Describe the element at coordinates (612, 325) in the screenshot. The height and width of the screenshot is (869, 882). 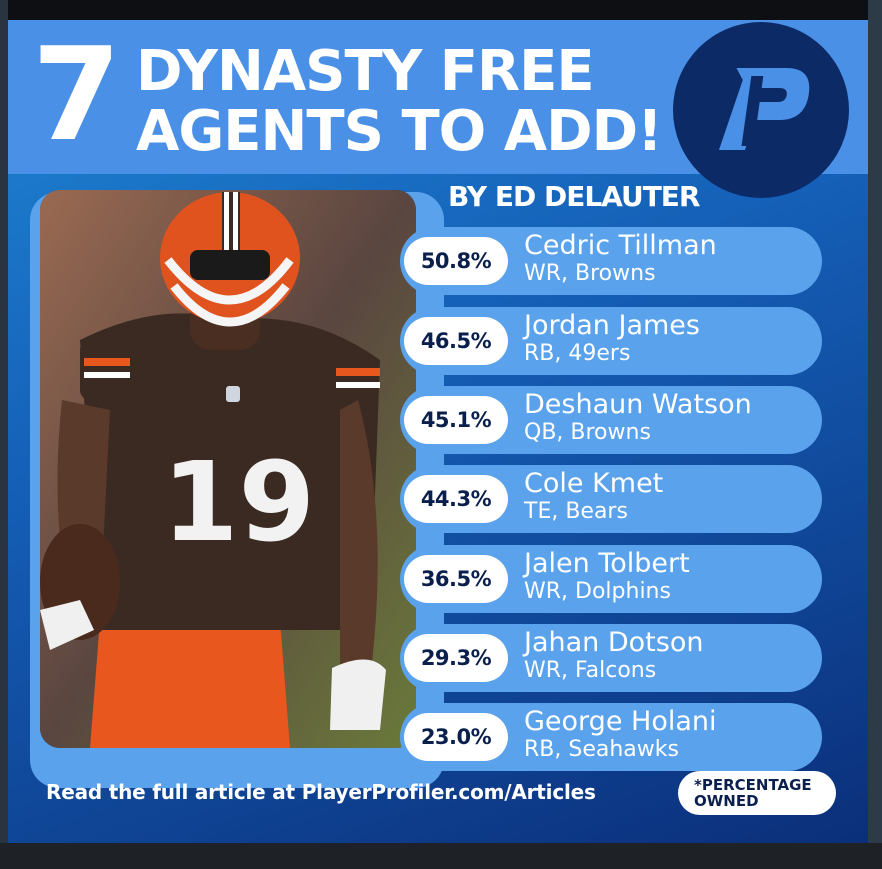
I see `player-name: Jordan James` at that location.